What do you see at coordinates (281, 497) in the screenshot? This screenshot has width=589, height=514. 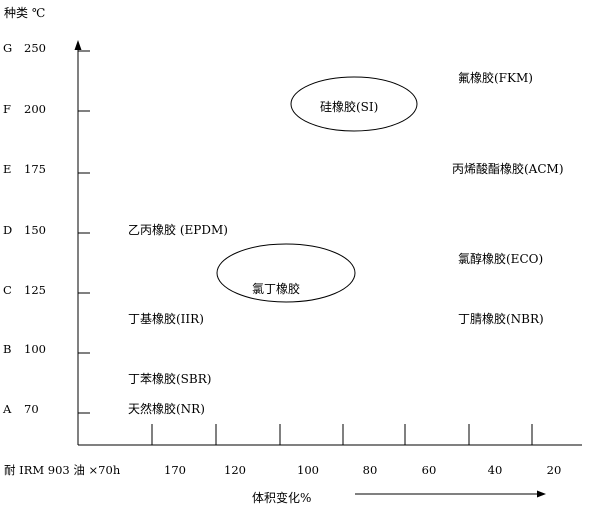 I see `x-axis-label: 体积变化%` at bounding box center [281, 497].